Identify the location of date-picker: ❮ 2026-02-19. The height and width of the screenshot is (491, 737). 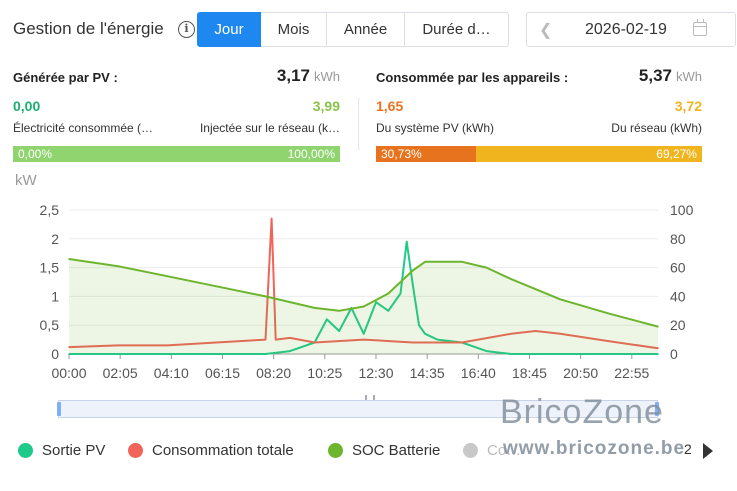
(631, 29).